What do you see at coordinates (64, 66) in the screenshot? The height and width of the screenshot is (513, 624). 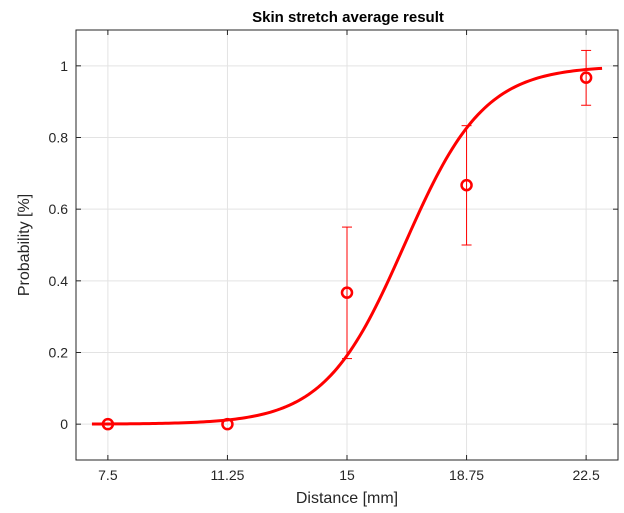 I see `y-tick-label: 1` at bounding box center [64, 66].